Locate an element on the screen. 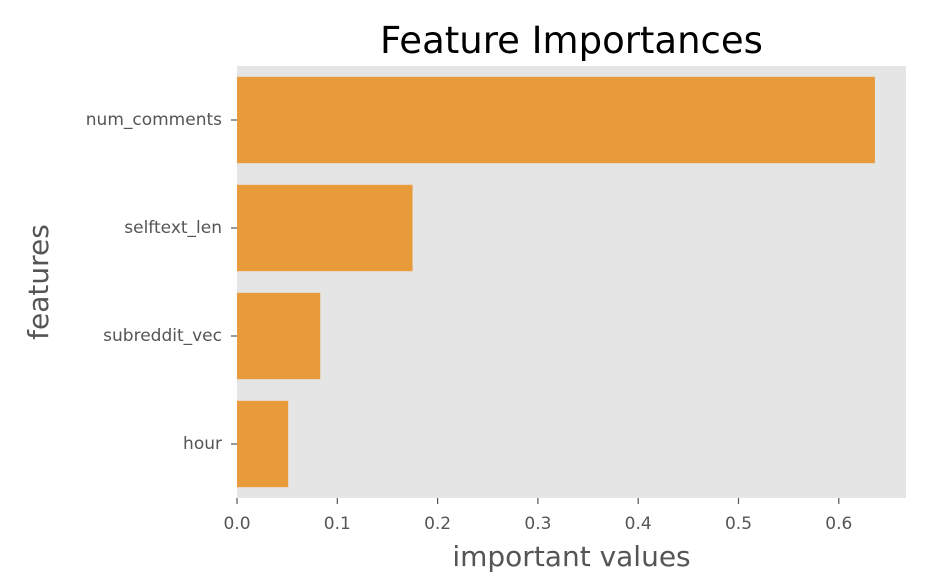  y-tick-label-1: selftext_len is located at coordinates (173, 228).